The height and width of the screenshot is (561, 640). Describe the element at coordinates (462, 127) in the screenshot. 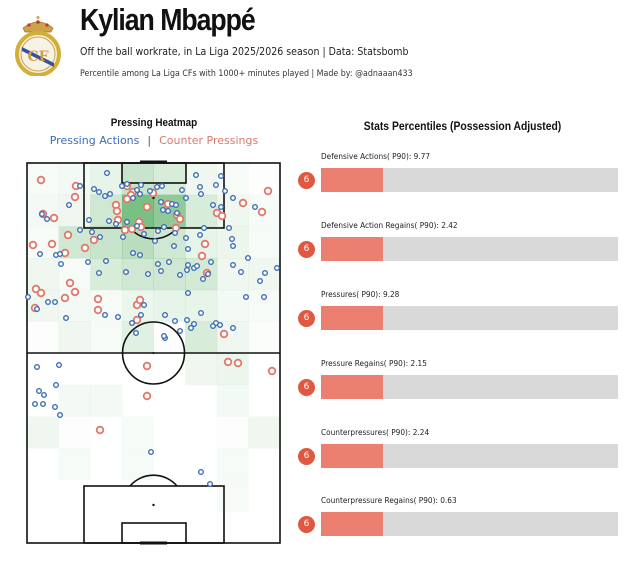

I see `stats-title: Stats Percentiles (Possession Adjusted)` at that location.